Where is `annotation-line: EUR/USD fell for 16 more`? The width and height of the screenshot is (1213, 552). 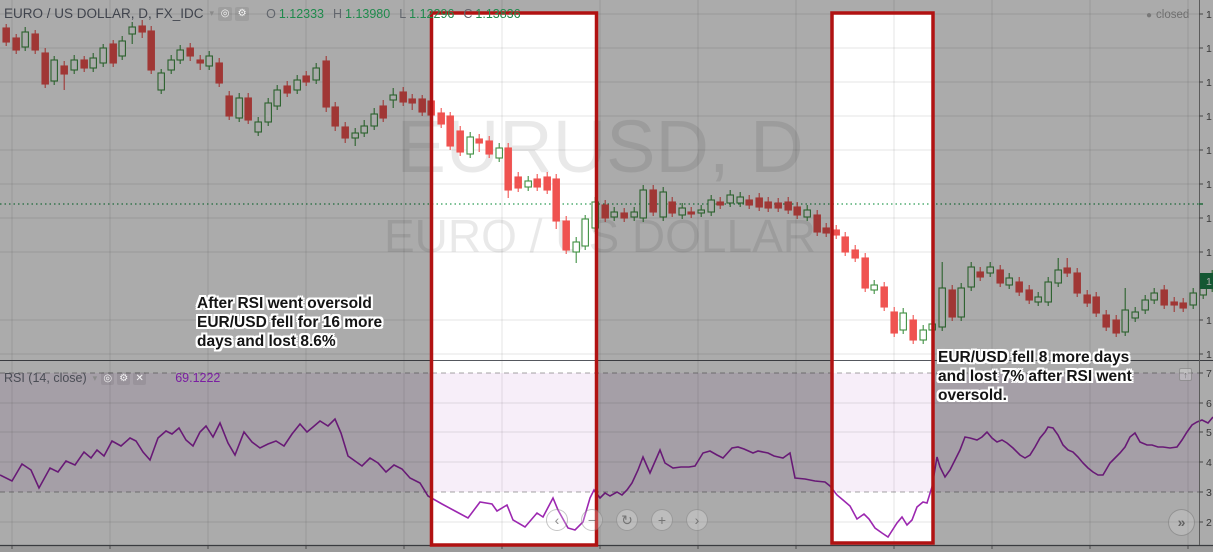
annotation-line: EUR/USD fell for 16 more is located at coordinates (290, 322).